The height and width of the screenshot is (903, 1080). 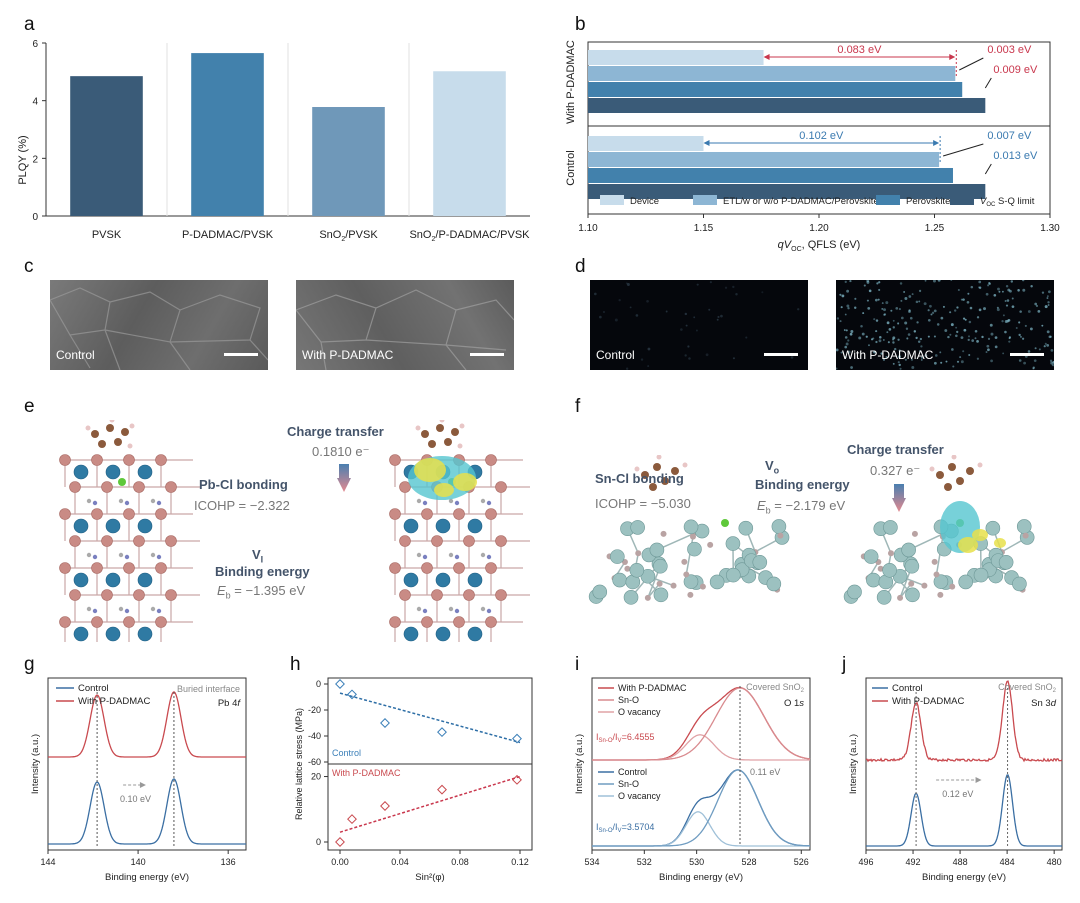 What do you see at coordinates (571, 82) in the screenshot?
I see `b-group-label: With P-DADMAC` at bounding box center [571, 82].